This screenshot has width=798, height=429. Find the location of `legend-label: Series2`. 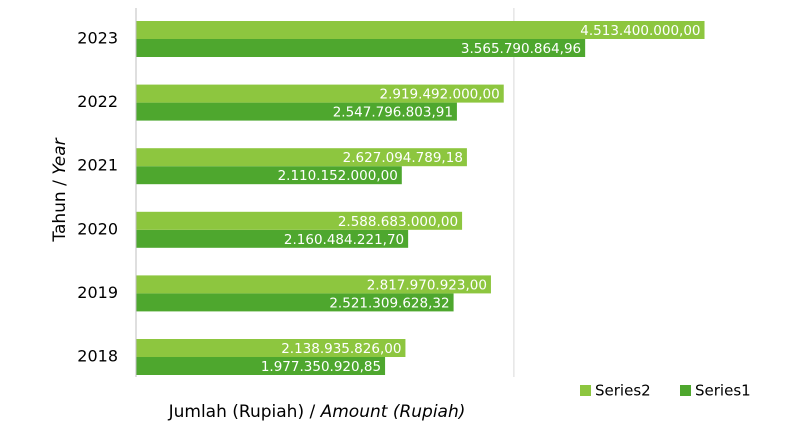

legend-label: Series2 is located at coordinates (623, 391).